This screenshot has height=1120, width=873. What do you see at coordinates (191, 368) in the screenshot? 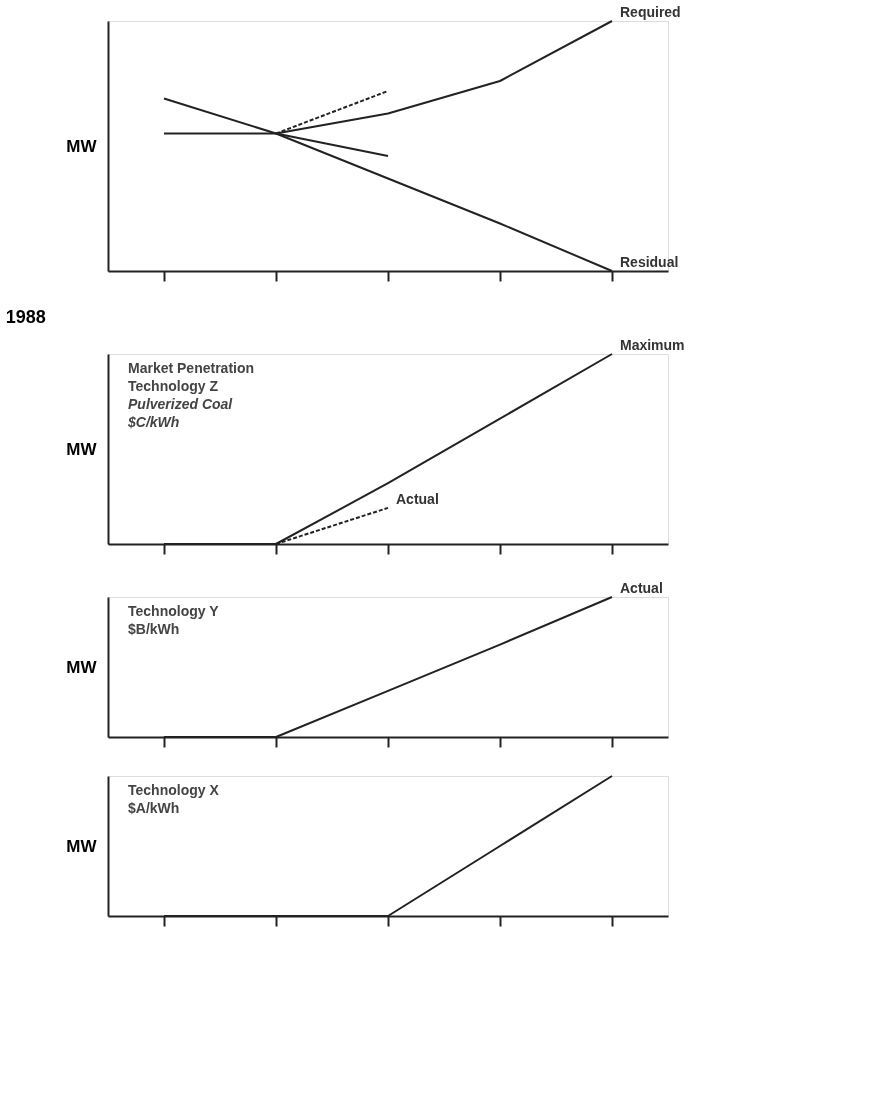
I see `annotation: Market Penetration` at bounding box center [191, 368].